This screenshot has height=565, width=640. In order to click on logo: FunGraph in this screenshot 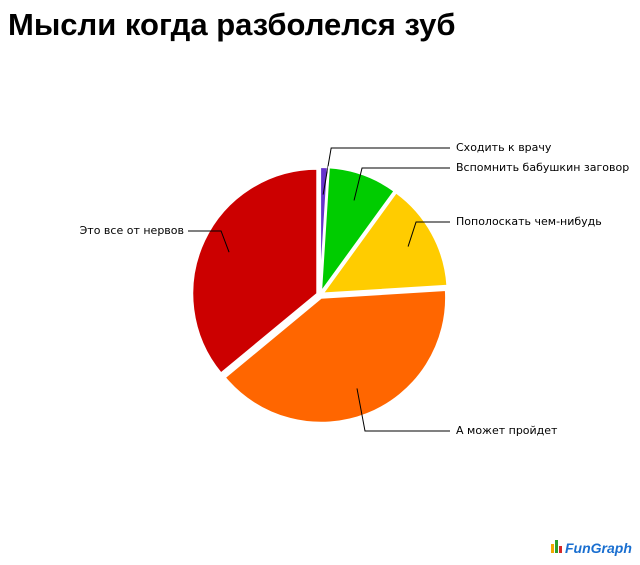, I will do `click(591, 548)`.